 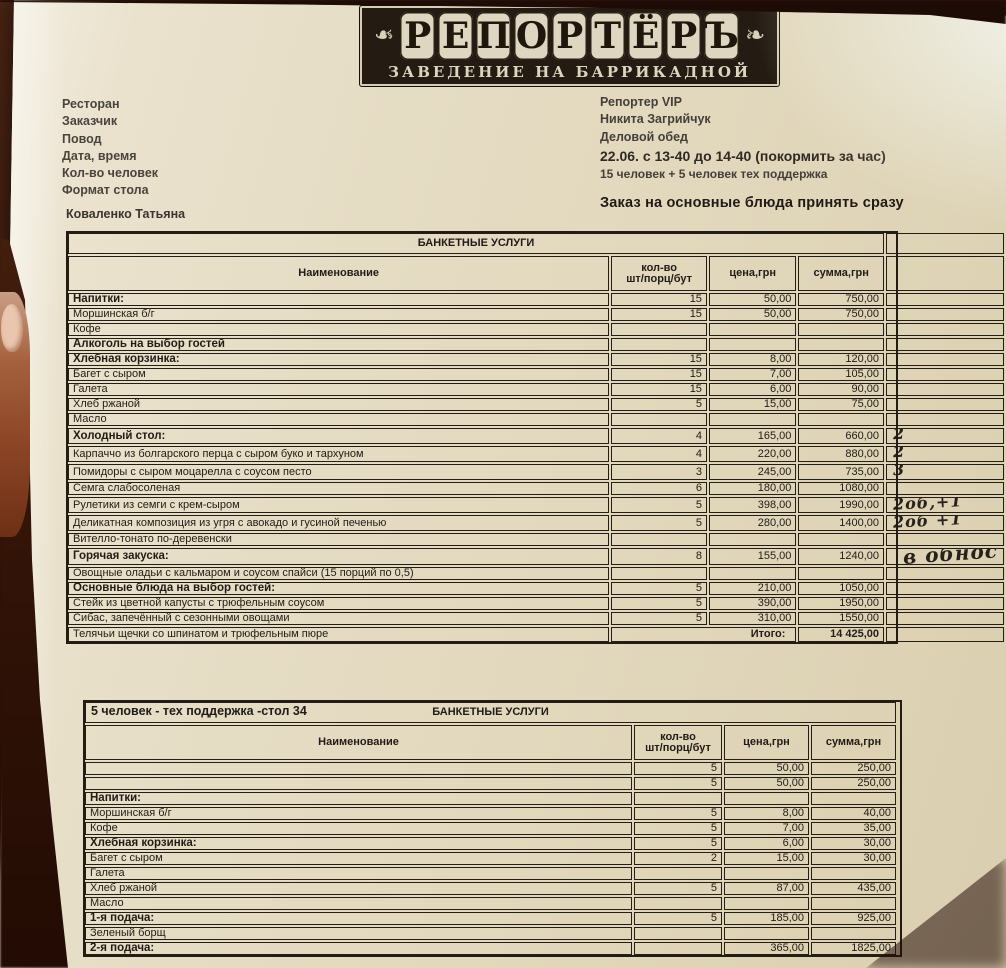 What do you see at coordinates (841, 603) in the screenshot?
I see `sum-cell: 1950,00` at bounding box center [841, 603].